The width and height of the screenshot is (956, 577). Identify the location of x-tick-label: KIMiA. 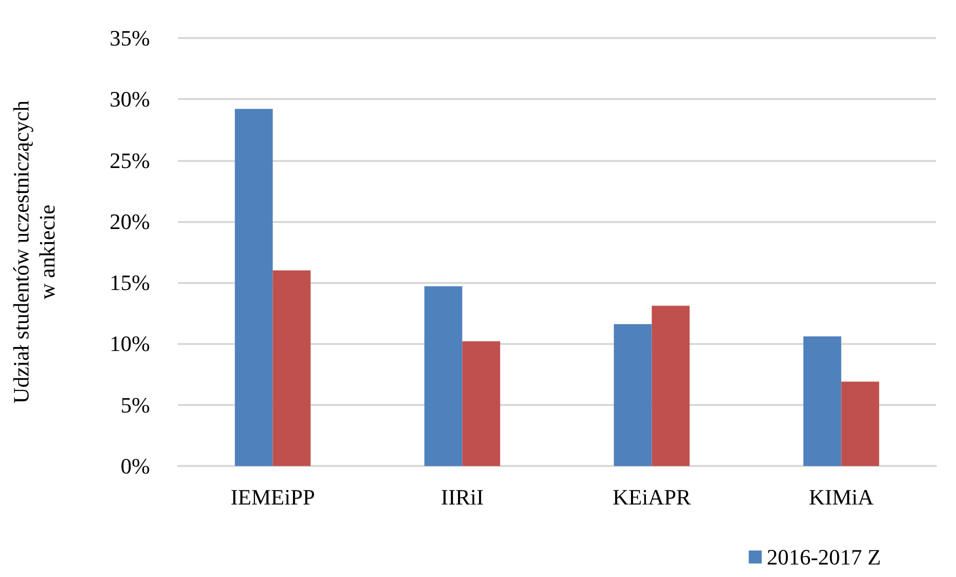
(841, 497).